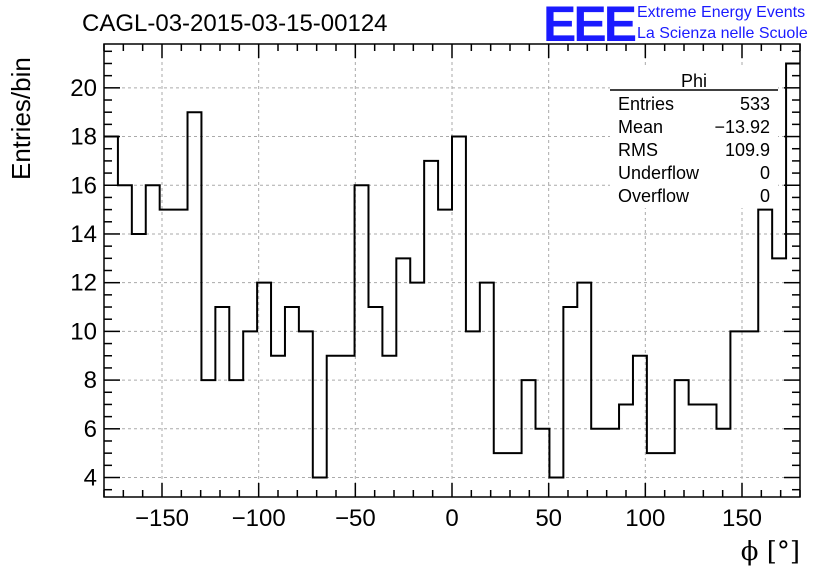 The width and height of the screenshot is (836, 572). What do you see at coordinates (83, 185) in the screenshot?
I see `y-tick-label: 16` at bounding box center [83, 185].